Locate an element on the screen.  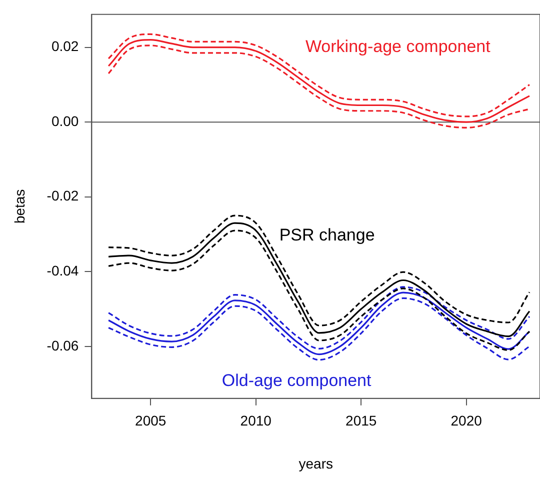
y-tick-label: 0.00 is located at coordinates (65, 120).